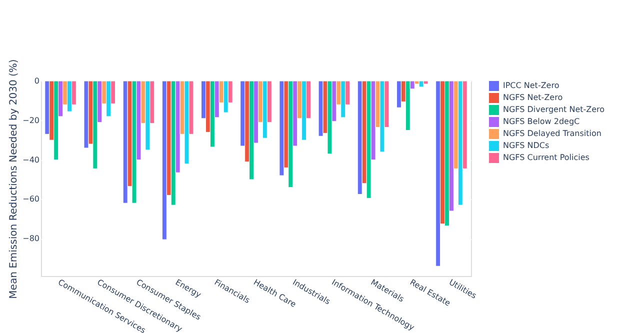 The image size is (624, 333). I want to click on y-tick-label: −20, so click(31, 120).